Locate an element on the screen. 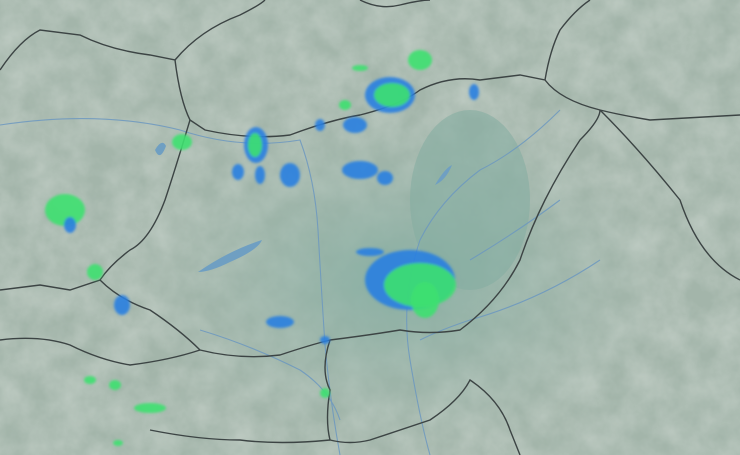 The width and height of the screenshot is (740, 455). lake-balaton is located at coordinates (230, 256).